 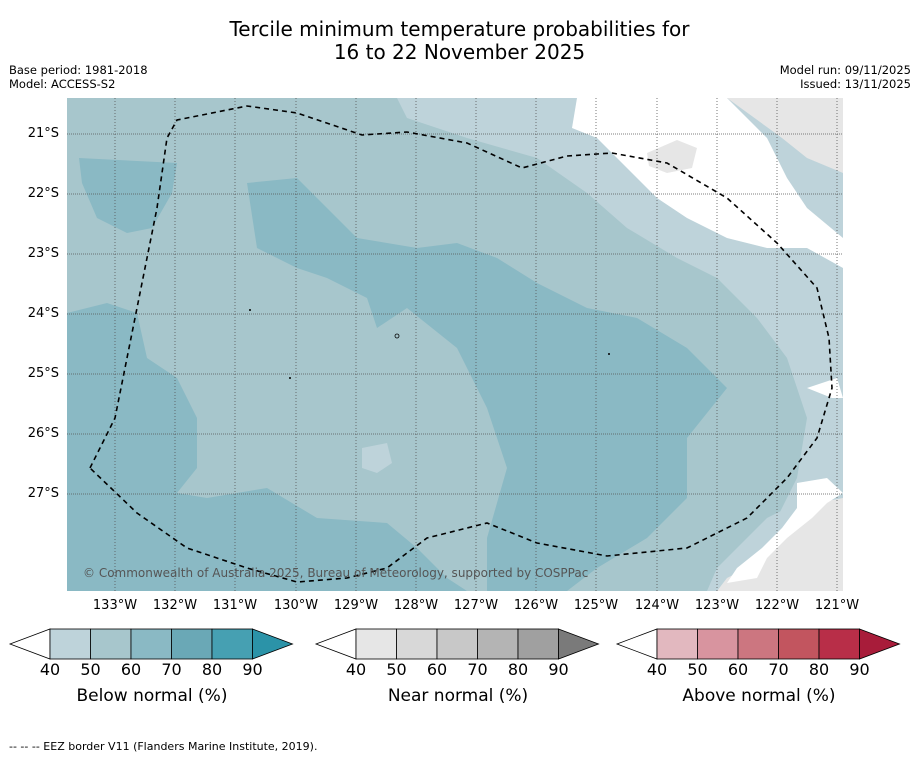 I want to click on meta-right: Model run: 09/11/2025 Issued: 13/11/2025, so click(x=845, y=77).